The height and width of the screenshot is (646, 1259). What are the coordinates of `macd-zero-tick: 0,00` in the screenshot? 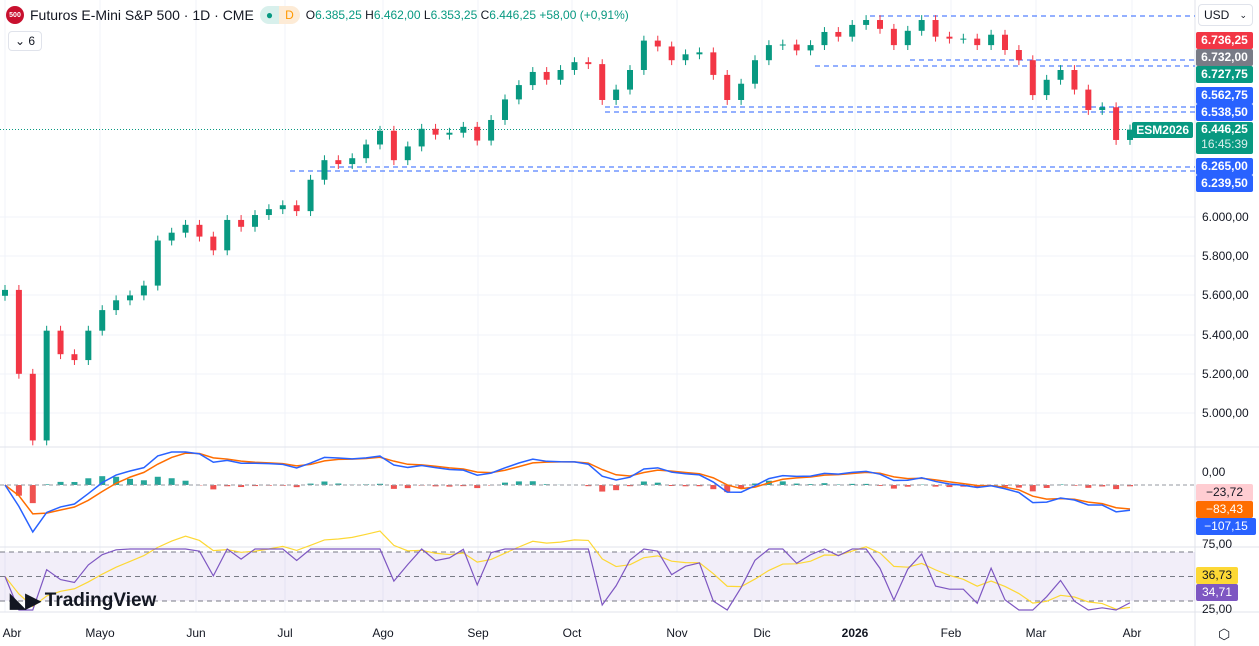 It's located at (1214, 472).